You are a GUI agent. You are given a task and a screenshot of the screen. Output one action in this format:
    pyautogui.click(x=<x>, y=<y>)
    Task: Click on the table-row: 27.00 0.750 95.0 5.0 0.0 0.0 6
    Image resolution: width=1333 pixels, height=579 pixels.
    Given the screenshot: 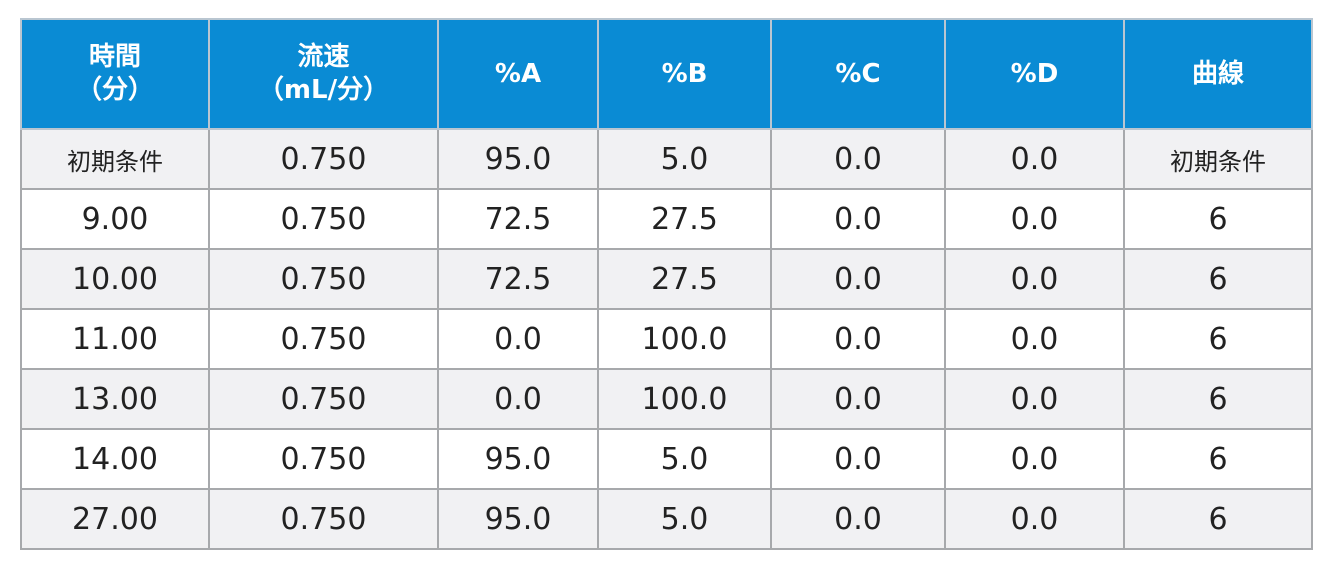 What is the action you would take?
    pyautogui.click(x=666, y=519)
    